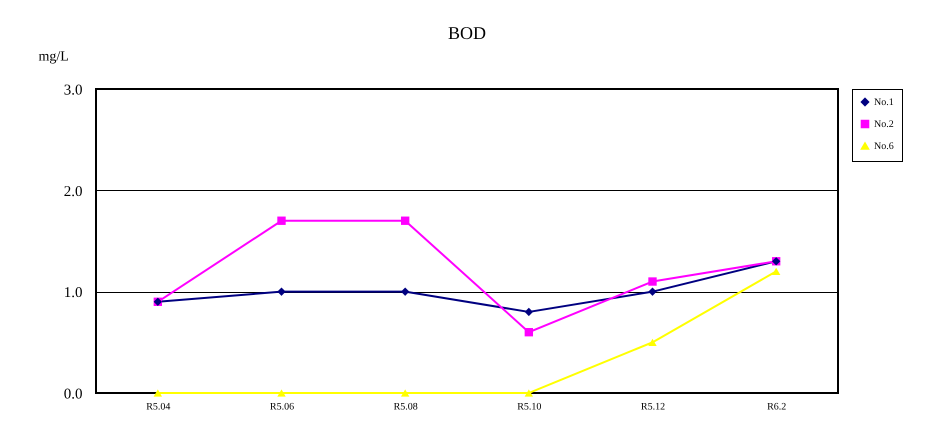  What do you see at coordinates (653, 407) in the screenshot?
I see `x-tick-label: R5.12` at bounding box center [653, 407].